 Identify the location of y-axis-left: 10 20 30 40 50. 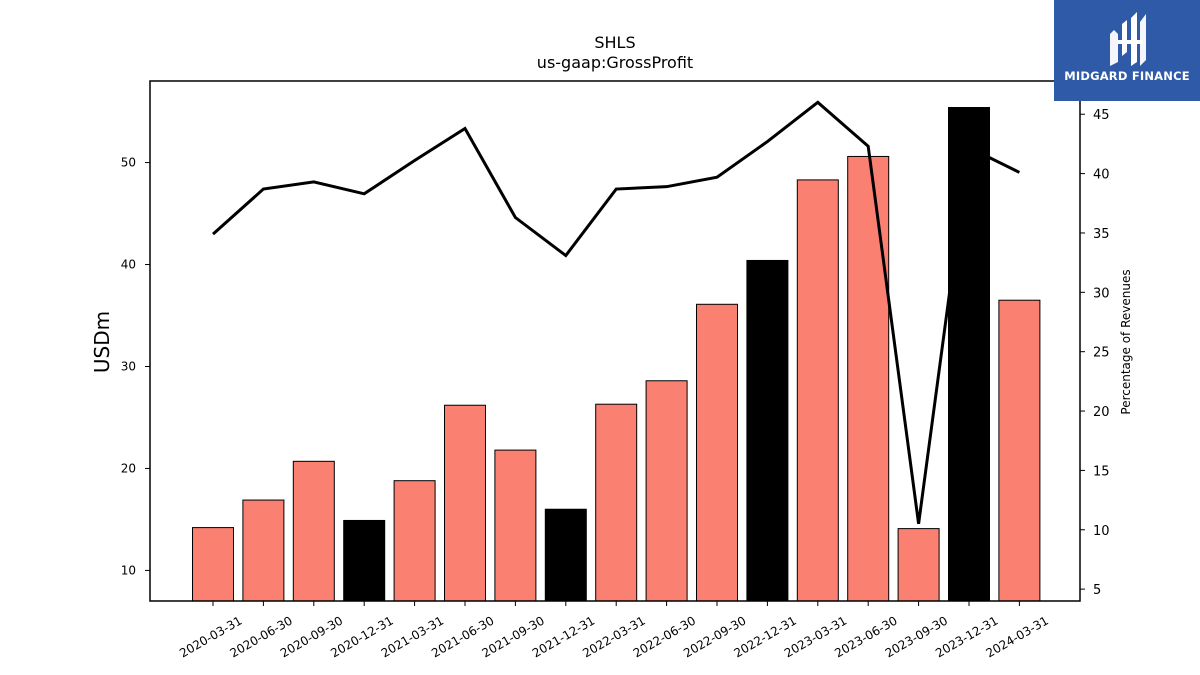
(135, 366).